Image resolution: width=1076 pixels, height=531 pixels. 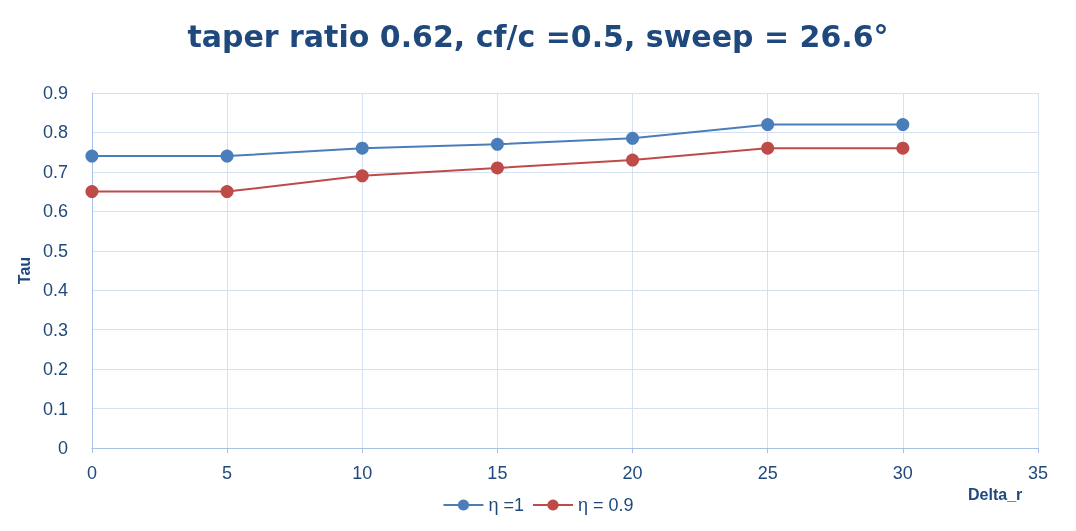 I want to click on chart-title: taper ratio 0.62, cf/c =0.5, sweep = 26.6°, so click(x=538, y=36).